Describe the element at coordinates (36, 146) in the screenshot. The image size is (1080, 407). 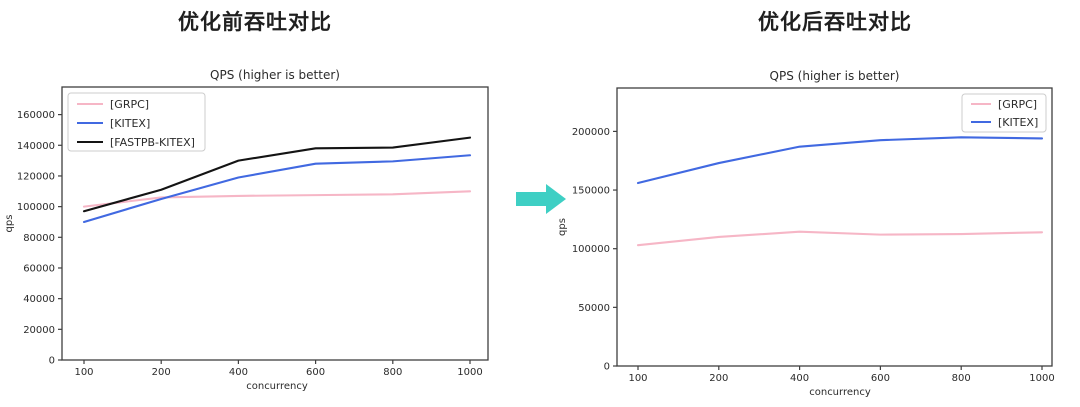
I see `y-axis-tick-label: 140000` at that location.